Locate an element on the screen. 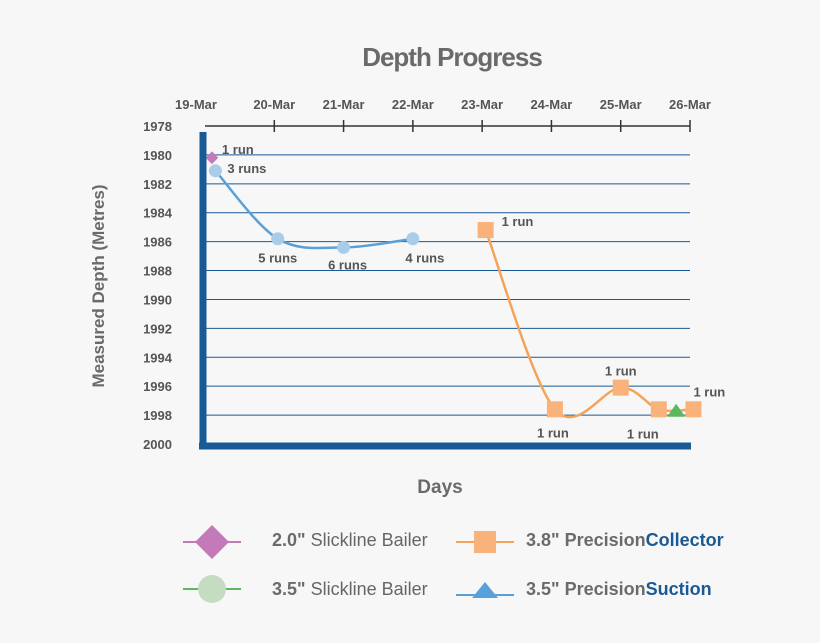 Image resolution: width=820 pixels, height=643 pixels. sb35-point-label: 4 runs is located at coordinates (424, 258).